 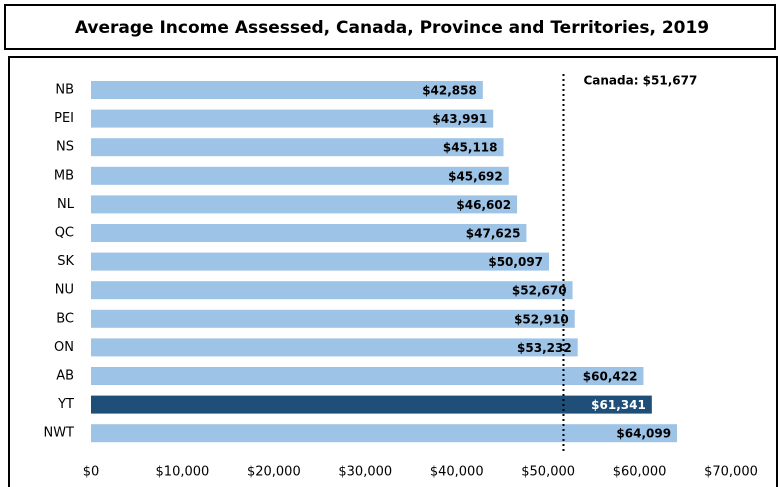 What do you see at coordinates (643, 434) in the screenshot?
I see `value-label: $64,099` at bounding box center [643, 434].